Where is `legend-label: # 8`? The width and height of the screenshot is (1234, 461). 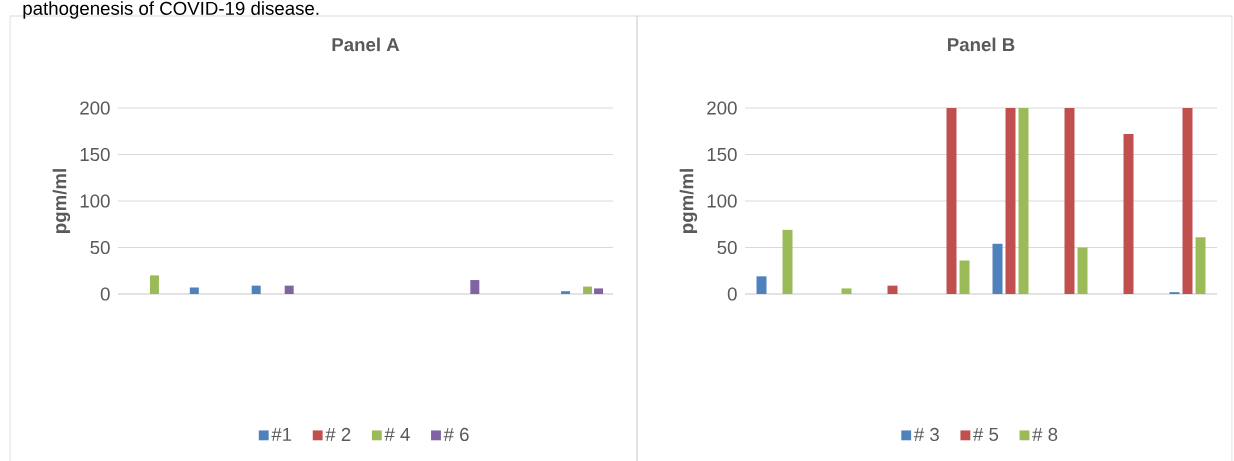 legend-label: # 8 is located at coordinates (1045, 434).